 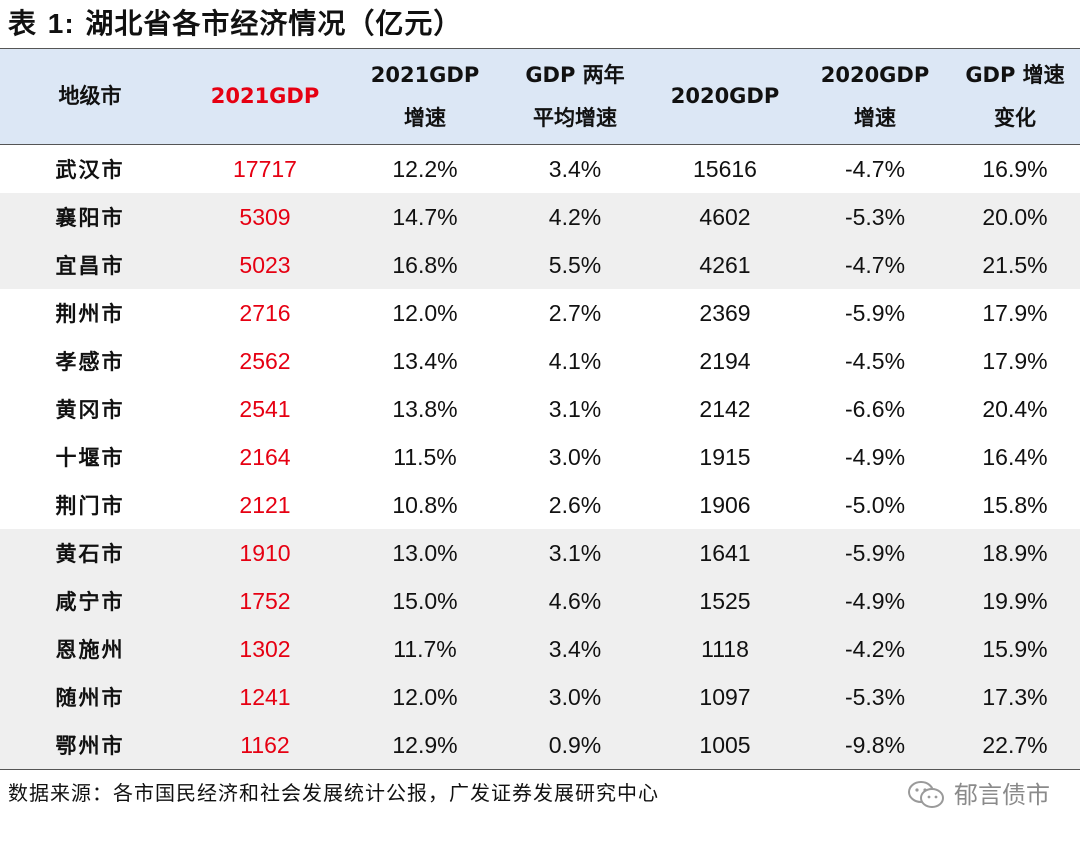 I want to click on header-growth2021-line1: 2021GDP, so click(x=425, y=74).